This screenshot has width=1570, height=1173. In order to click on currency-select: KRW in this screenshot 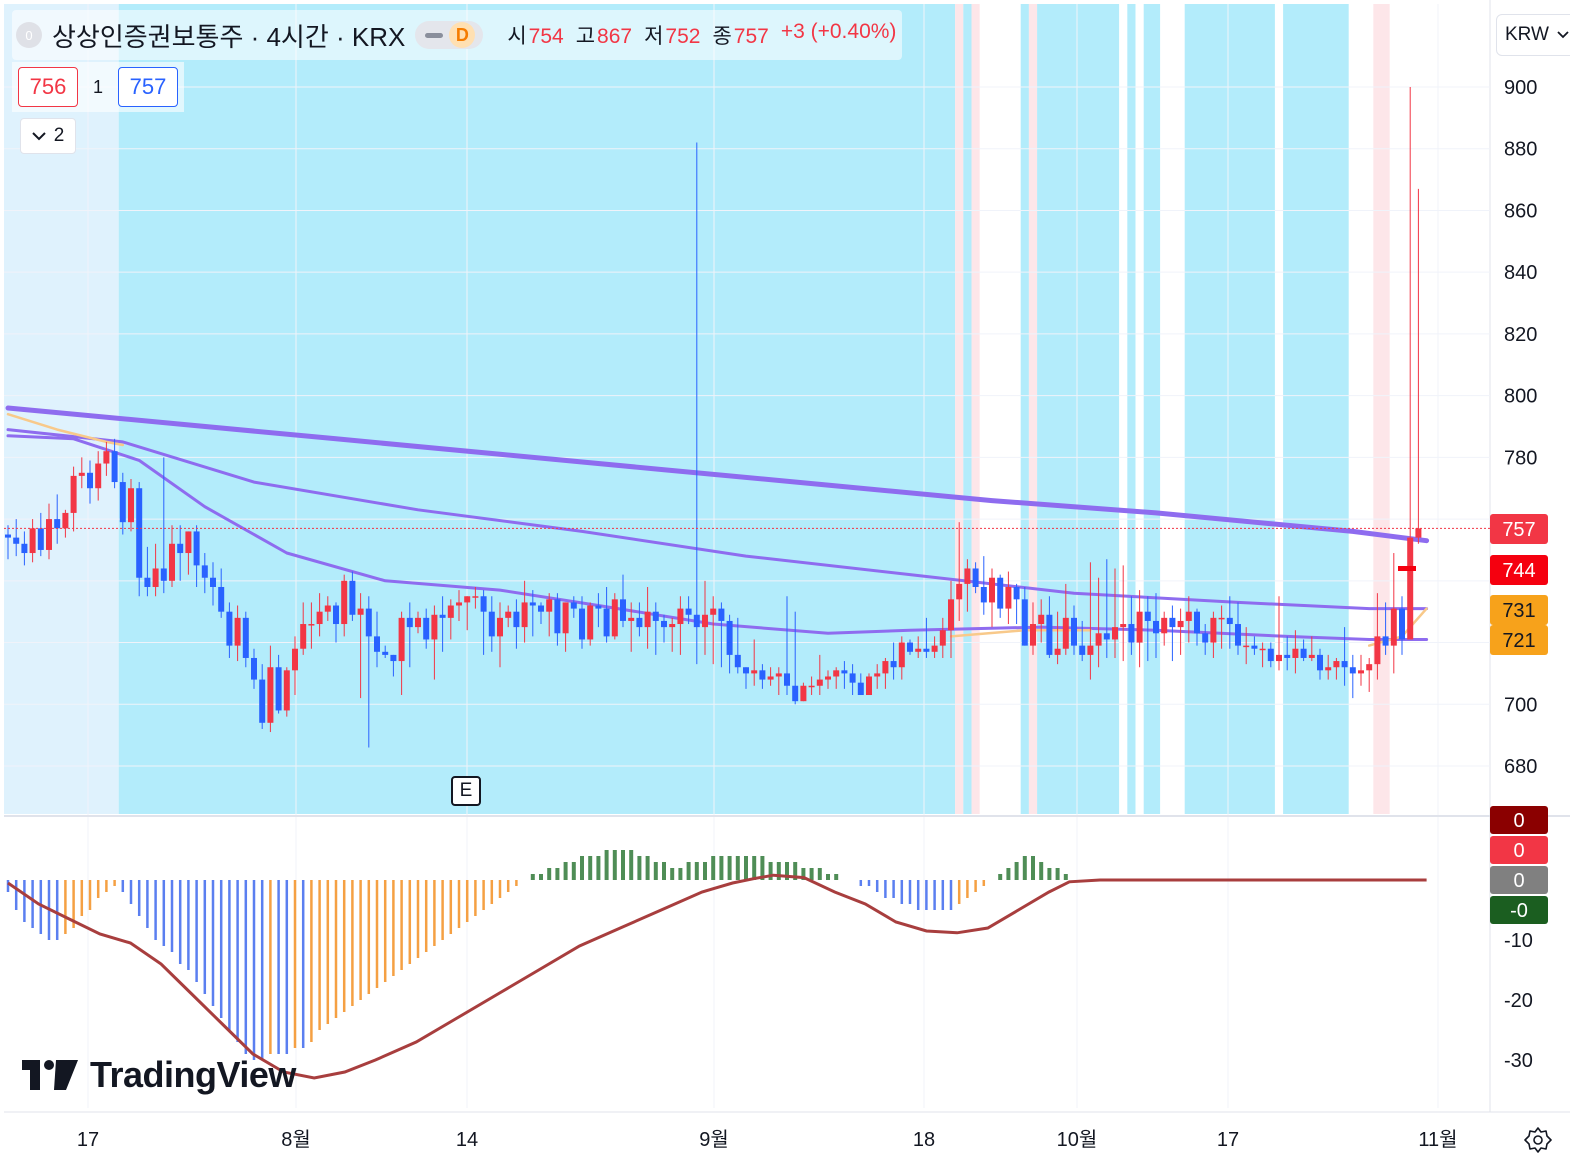, I will do `click(1533, 35)`.